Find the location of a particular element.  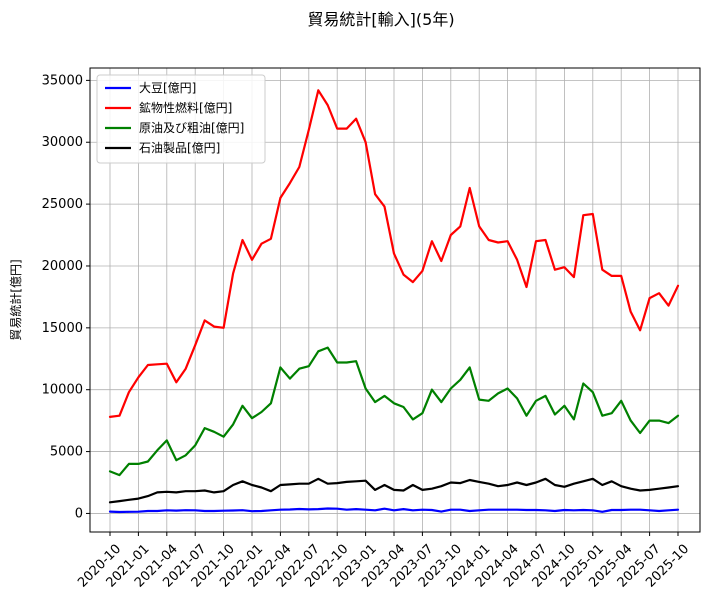

legend-entry: 大豆[億円] is located at coordinates (167, 88).